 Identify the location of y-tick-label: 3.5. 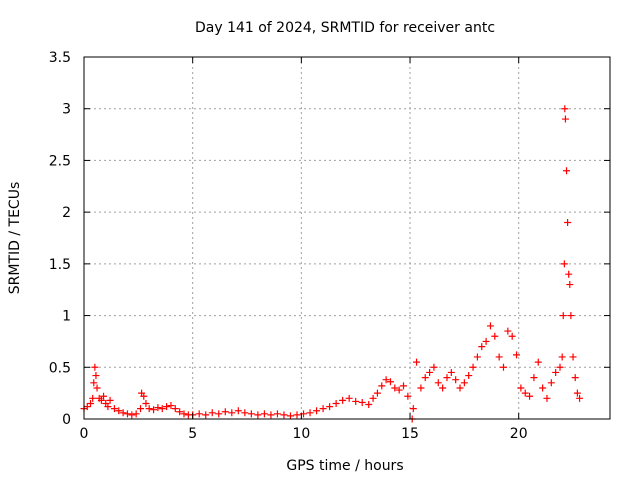
(60, 58).